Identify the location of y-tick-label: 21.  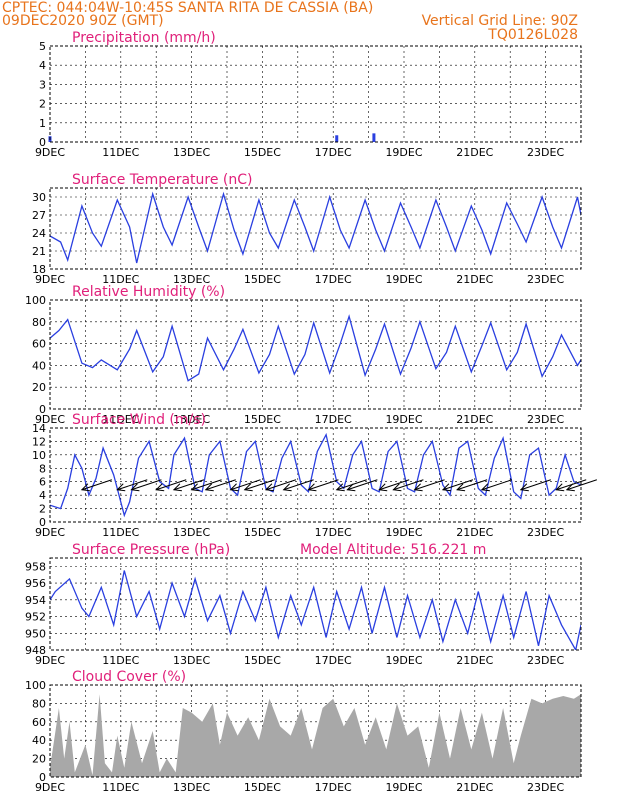
(39, 251).